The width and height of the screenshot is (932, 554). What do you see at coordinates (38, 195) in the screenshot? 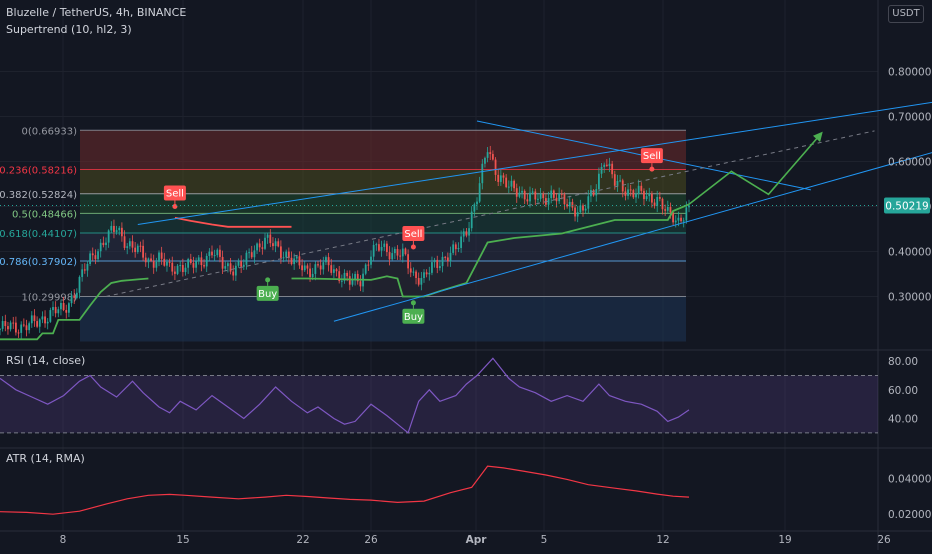
I see `fib-level-label: 0.382(0.52824)` at bounding box center [38, 195].